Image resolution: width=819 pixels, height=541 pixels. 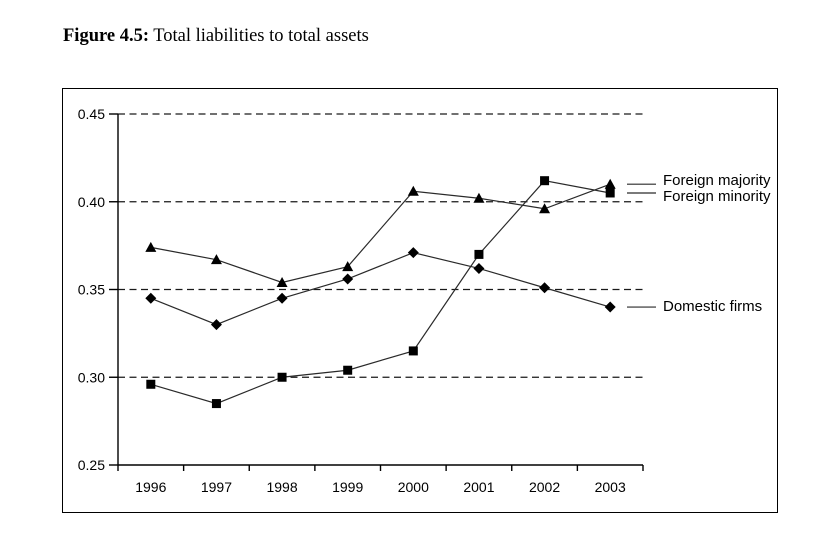 I want to click on svg-text: 1997, so click(x=216, y=487).